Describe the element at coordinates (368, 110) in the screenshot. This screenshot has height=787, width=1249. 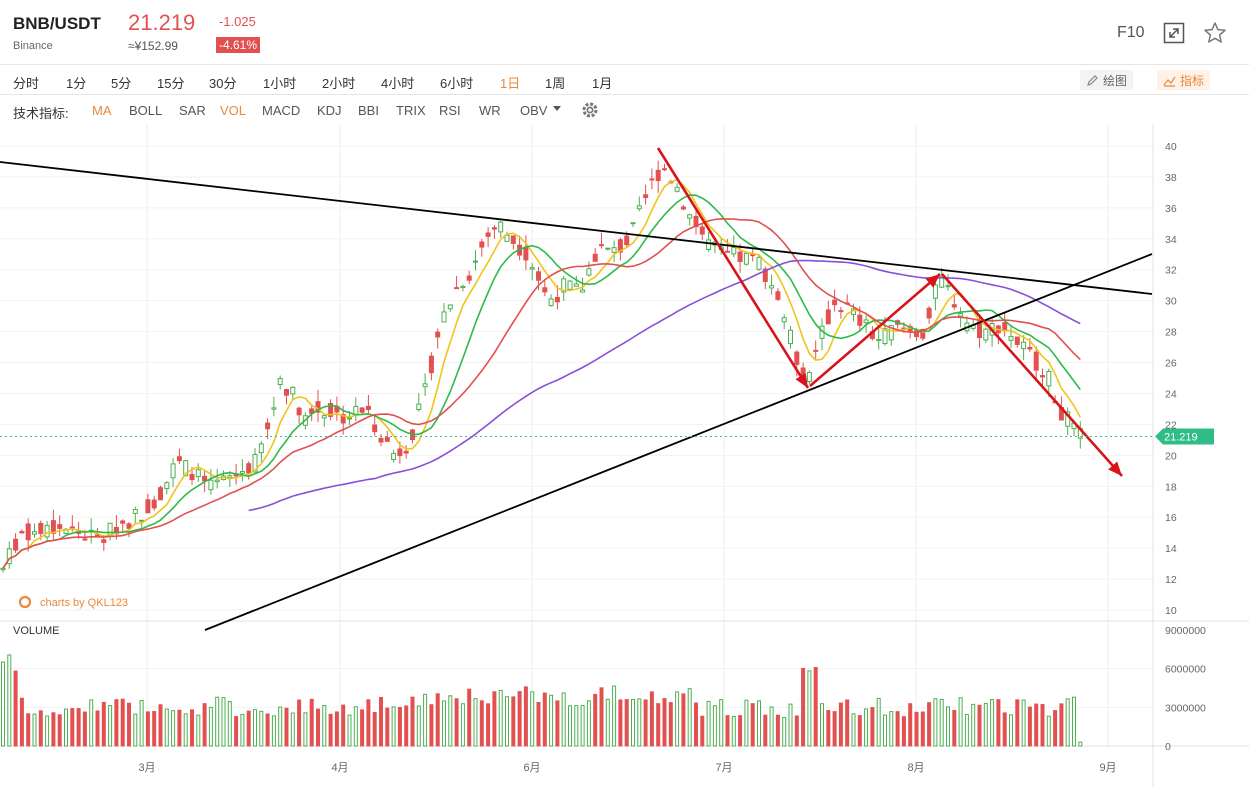
I see `indicator-tab: BBI` at that location.